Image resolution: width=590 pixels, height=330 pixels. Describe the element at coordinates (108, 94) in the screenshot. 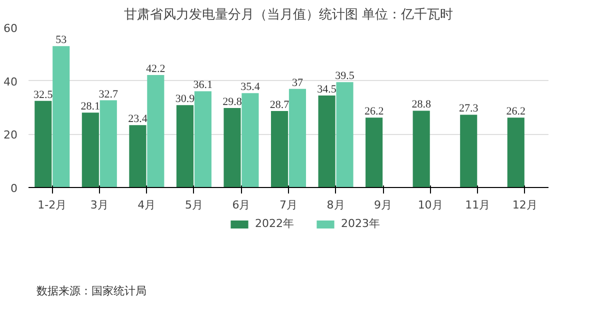

I see `data-label: 32.7` at that location.